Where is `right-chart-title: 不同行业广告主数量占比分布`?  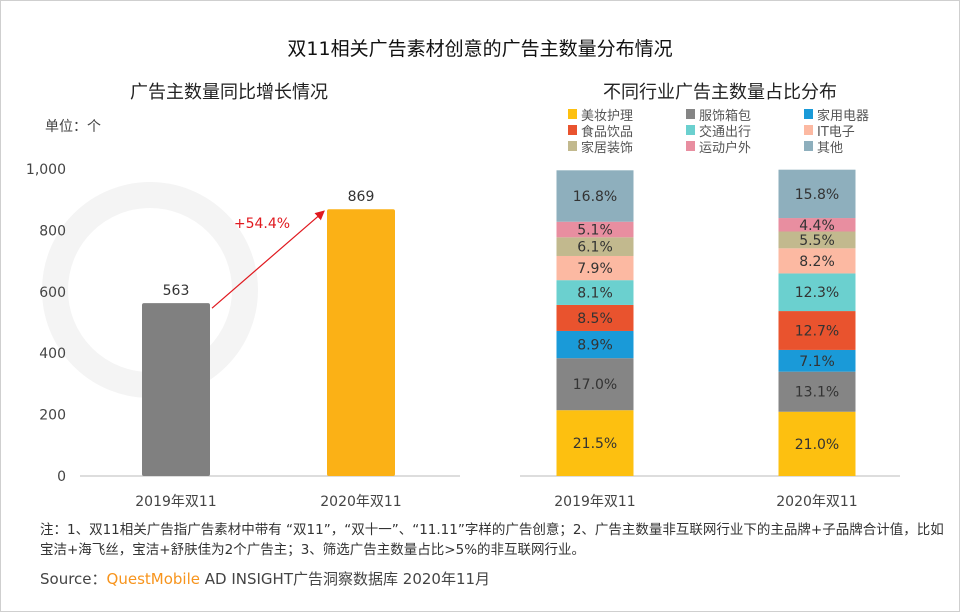 right-chart-title: 不同行业广告主数量占比分布 is located at coordinates (720, 92).